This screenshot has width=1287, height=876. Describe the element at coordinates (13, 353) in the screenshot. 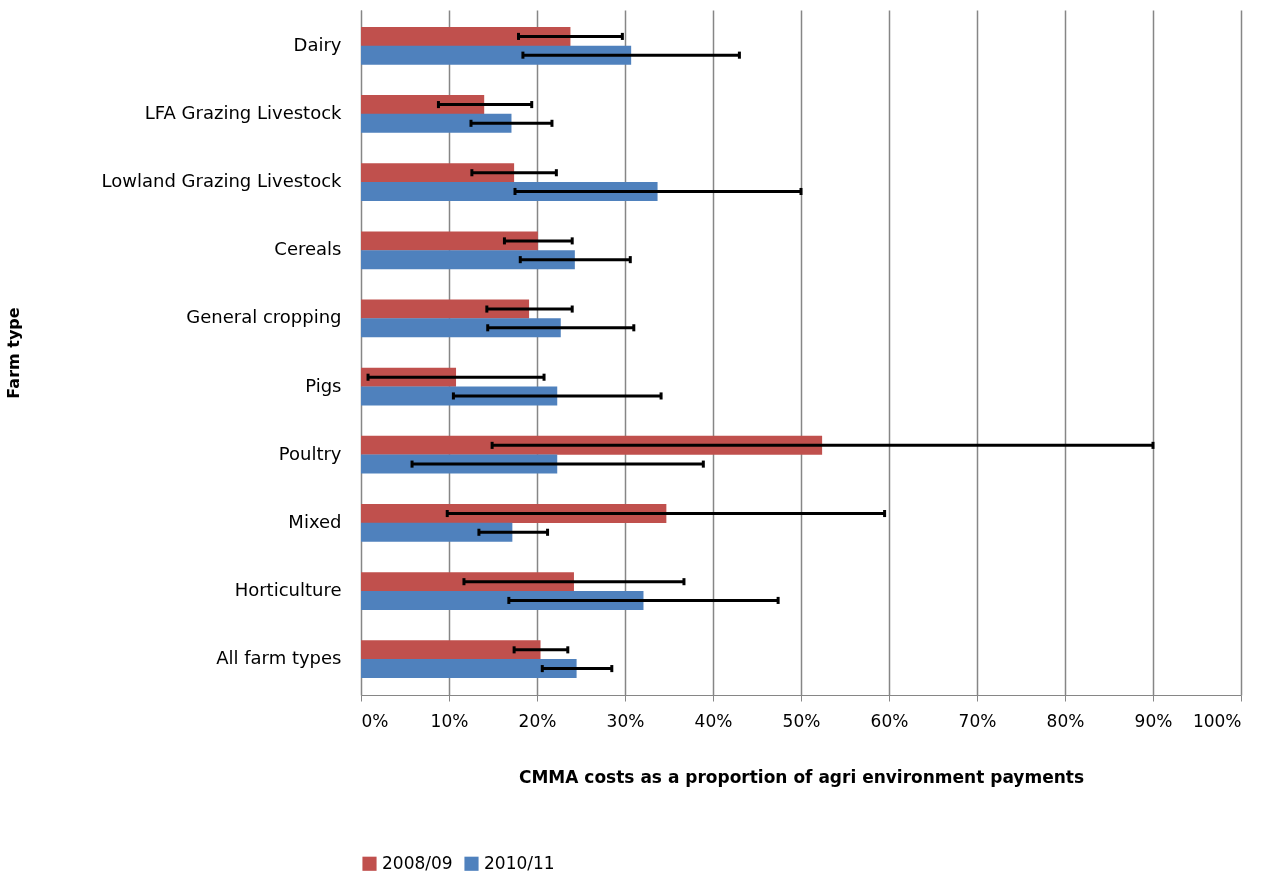

I see `y-axis-title: Farm type` at that location.